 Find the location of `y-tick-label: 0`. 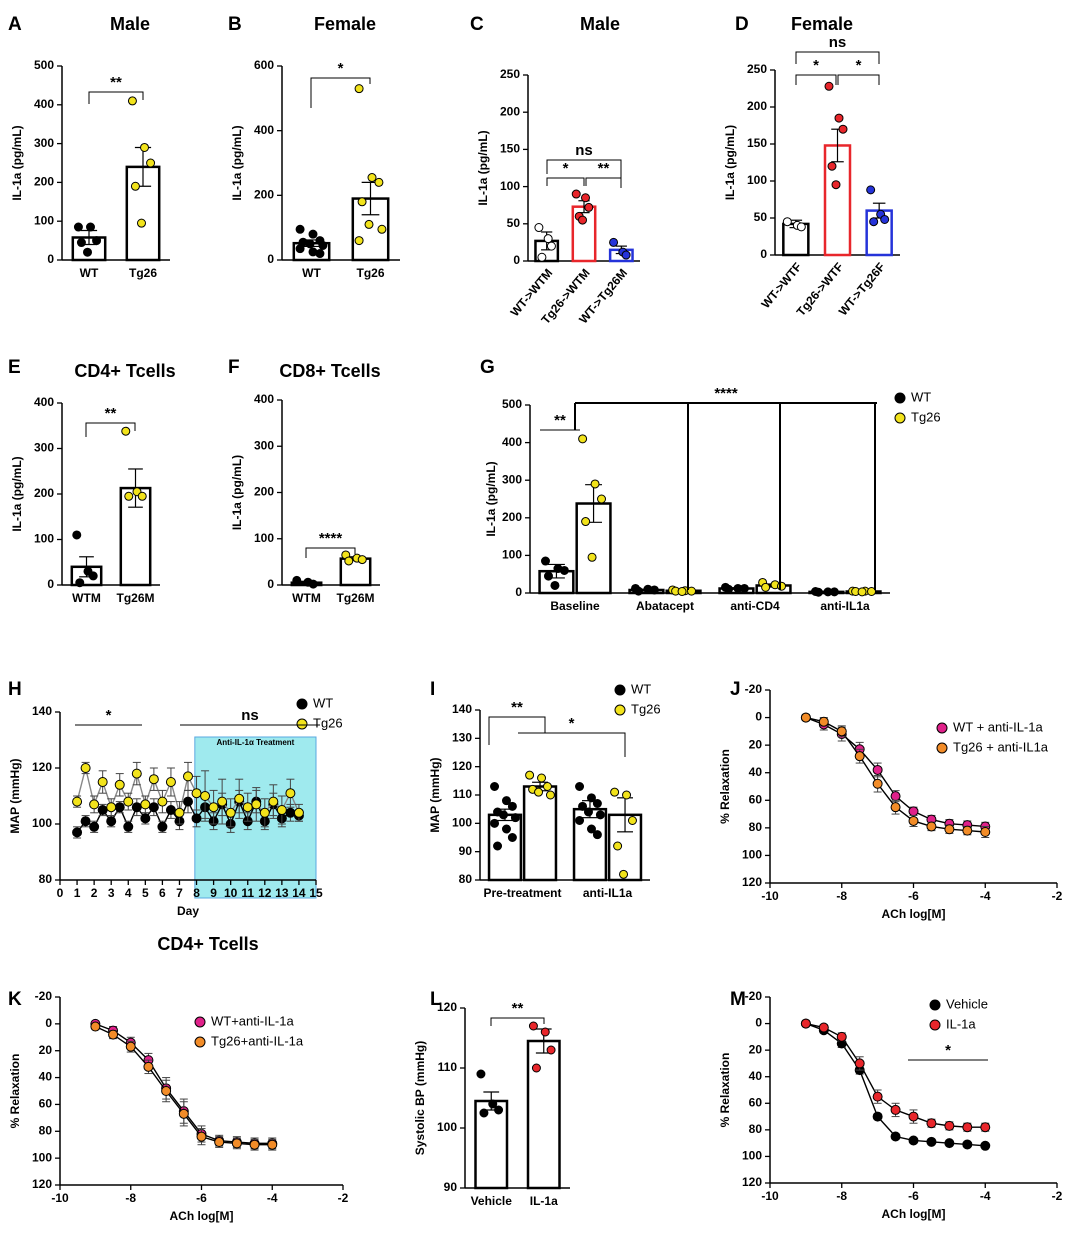

y-tick-label: 0 is located at coordinates (270, 259).